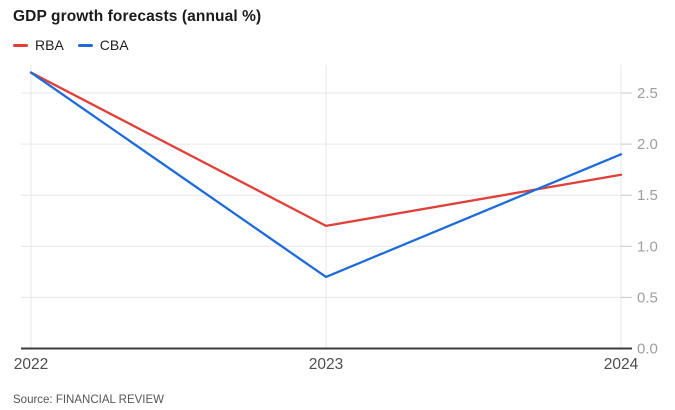  I want to click on rba-line-swatch, so click(20, 45).